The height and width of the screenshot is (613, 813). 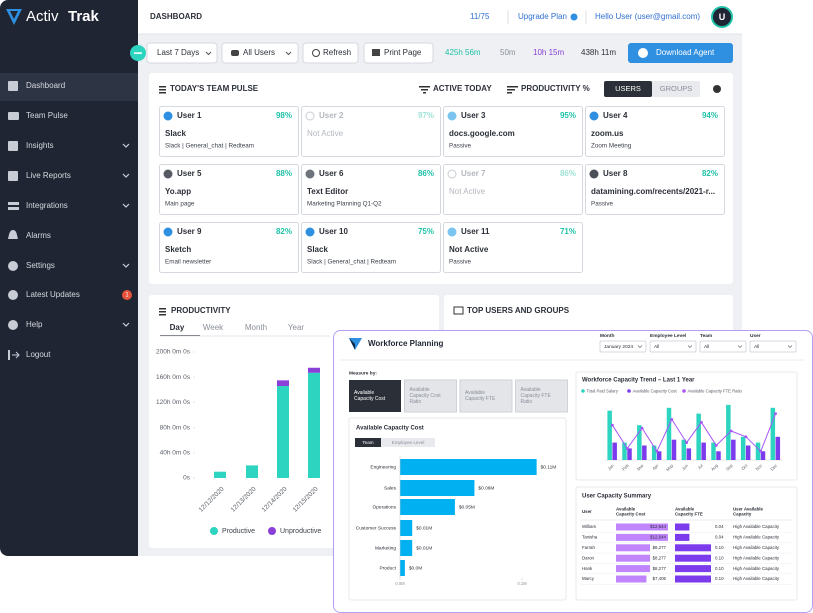 What do you see at coordinates (47, 205) in the screenshot?
I see `nav-item: Integrations` at bounding box center [47, 205].